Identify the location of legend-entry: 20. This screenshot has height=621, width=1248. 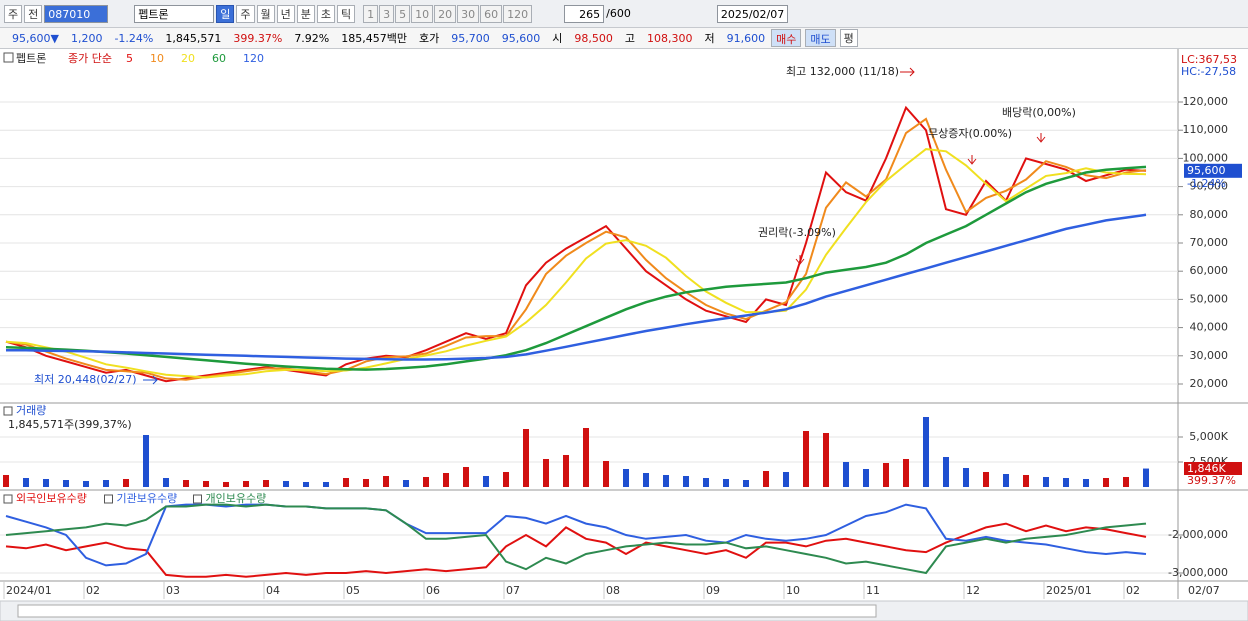
(188, 58).